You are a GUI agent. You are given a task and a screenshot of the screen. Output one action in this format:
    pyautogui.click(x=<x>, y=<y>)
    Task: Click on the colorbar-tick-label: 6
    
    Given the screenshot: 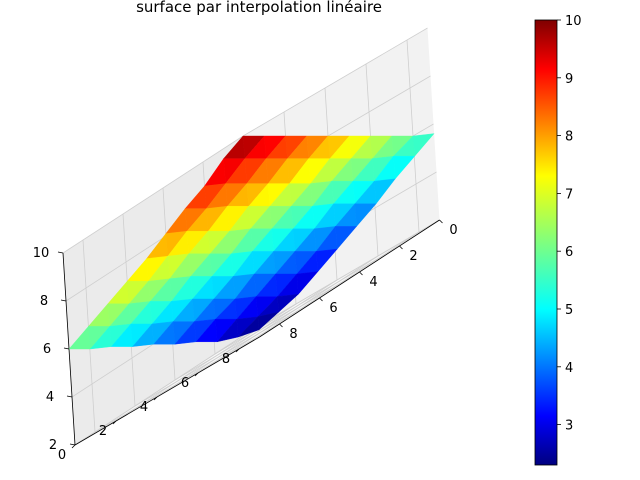 What is the action you would take?
    pyautogui.click(x=569, y=252)
    